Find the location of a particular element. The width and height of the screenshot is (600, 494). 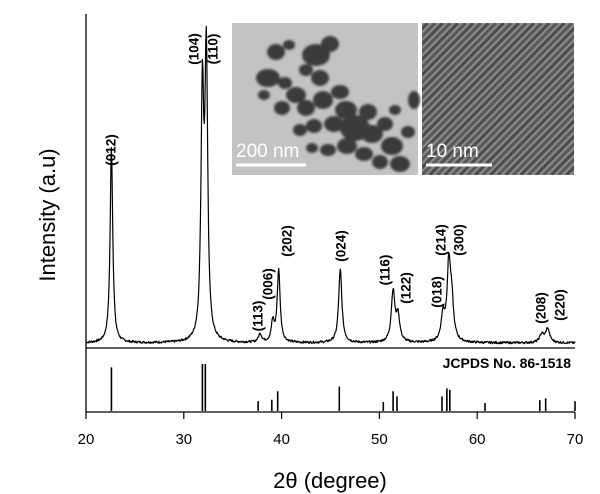

peak-label: (012) is located at coordinates (111, 150).